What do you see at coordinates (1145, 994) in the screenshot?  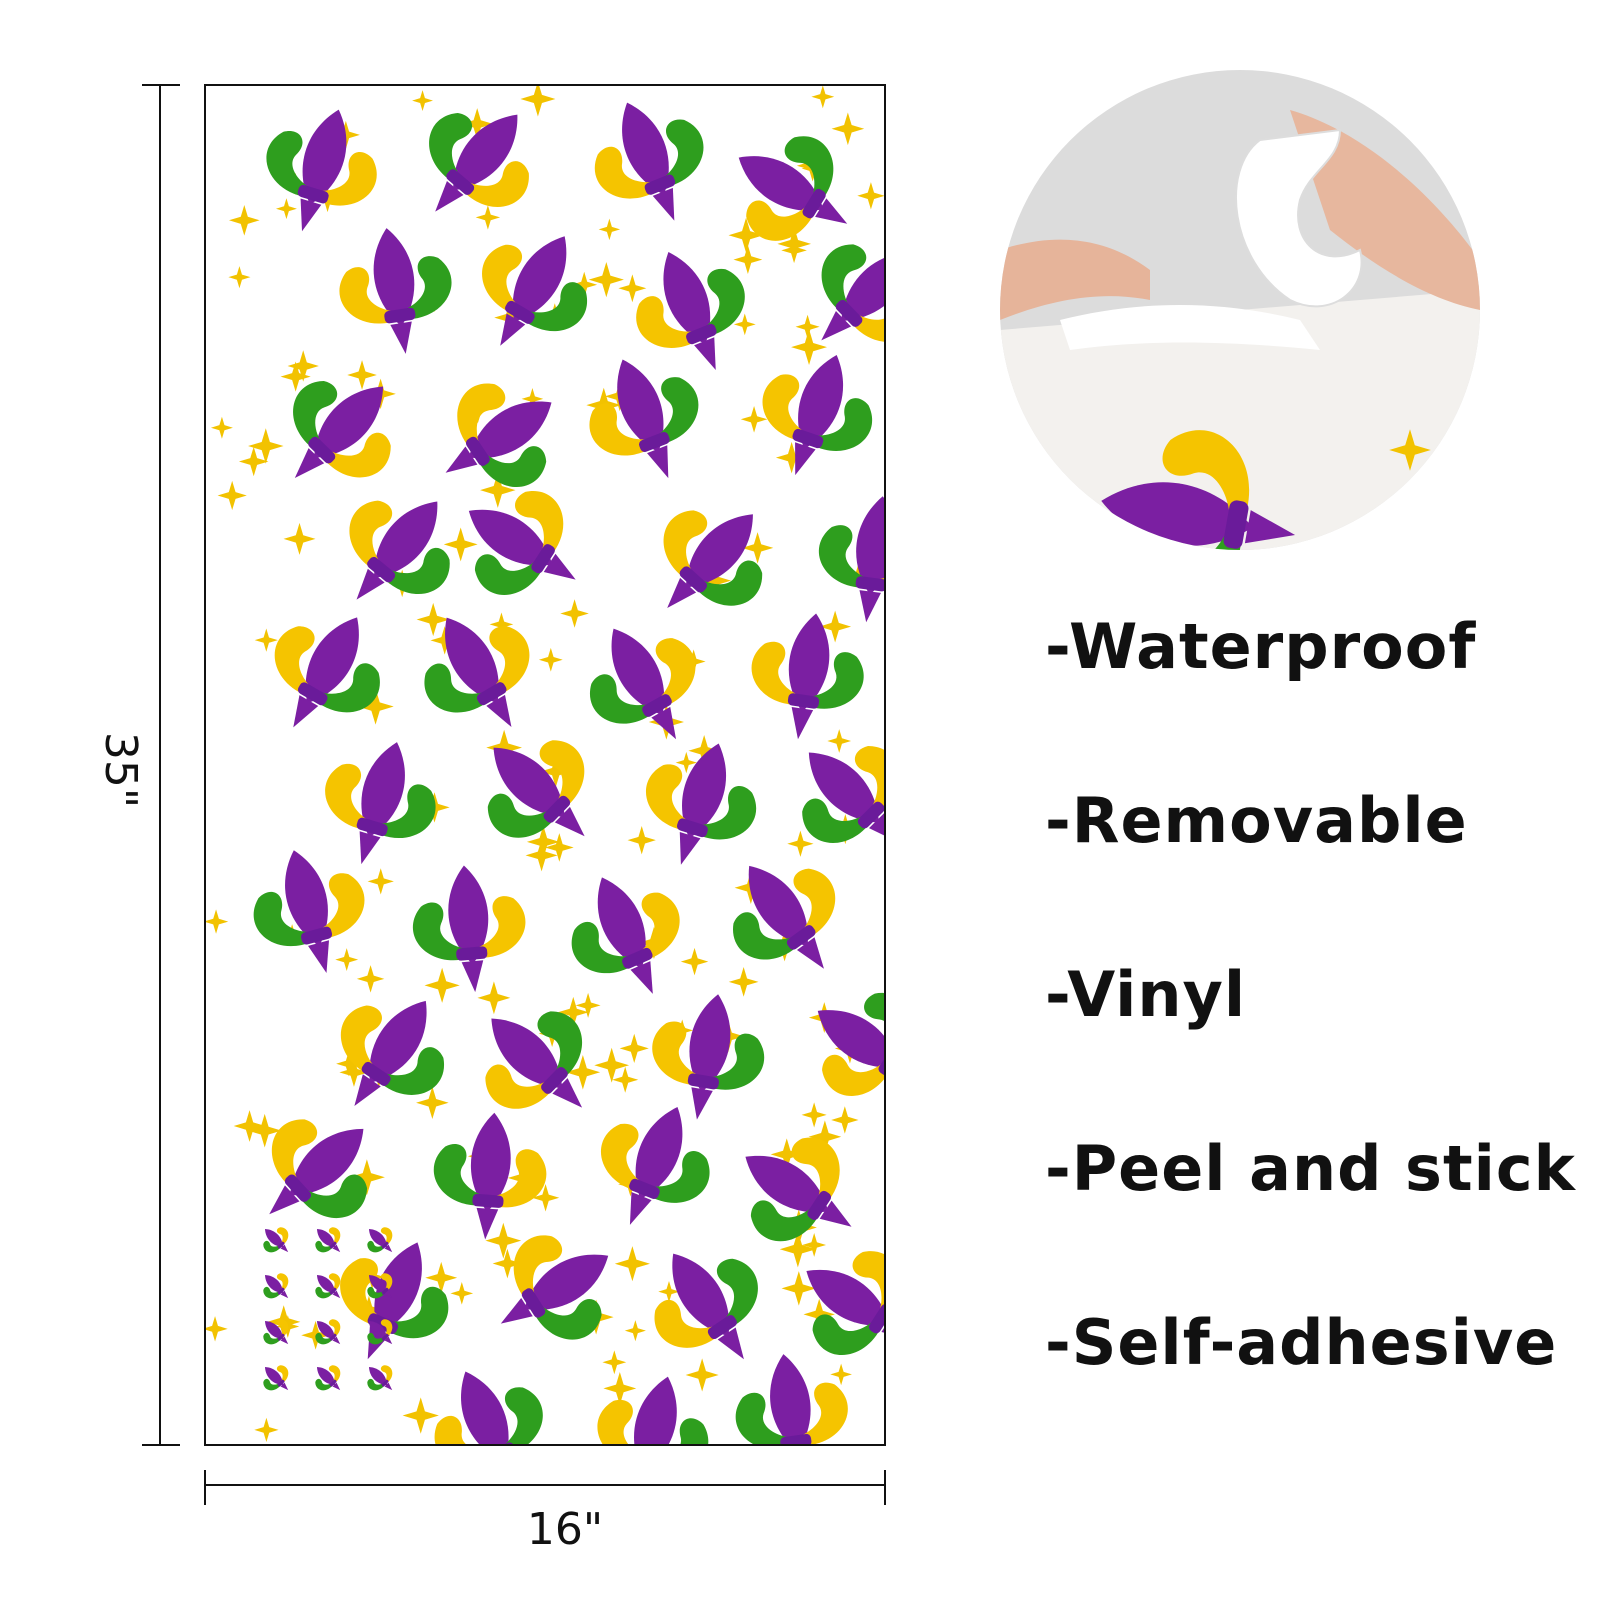 I see `feature-item: -Vinyl` at bounding box center [1145, 994].